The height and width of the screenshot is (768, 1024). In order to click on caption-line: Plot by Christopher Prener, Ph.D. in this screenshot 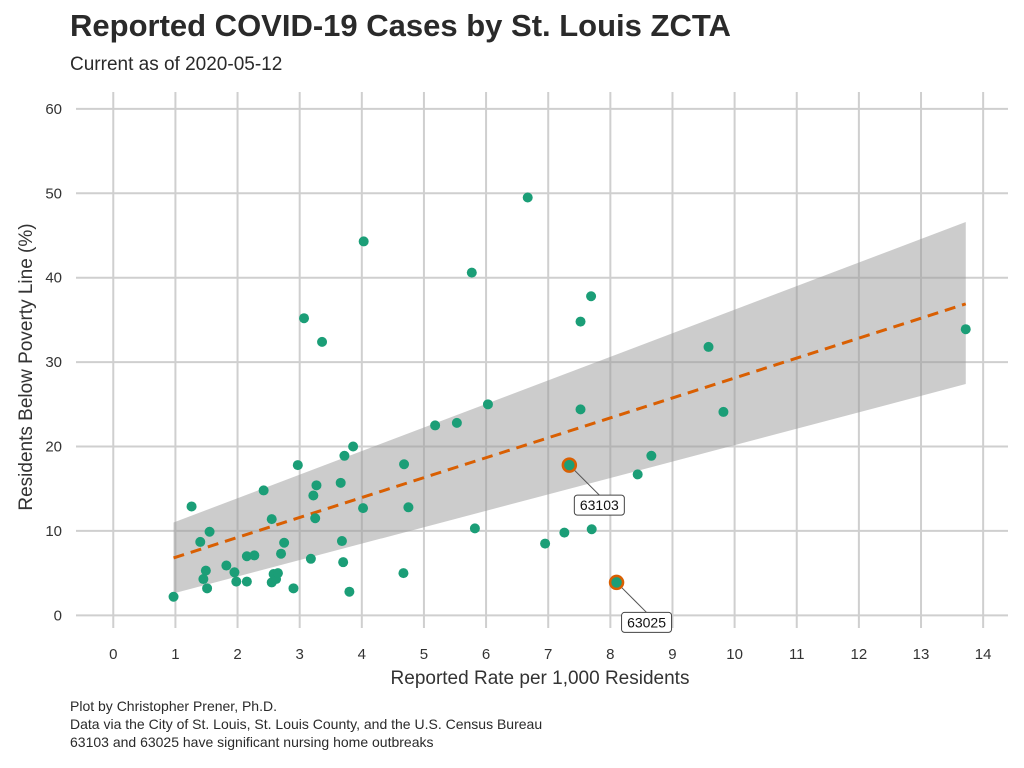, I will do `click(173, 706)`.